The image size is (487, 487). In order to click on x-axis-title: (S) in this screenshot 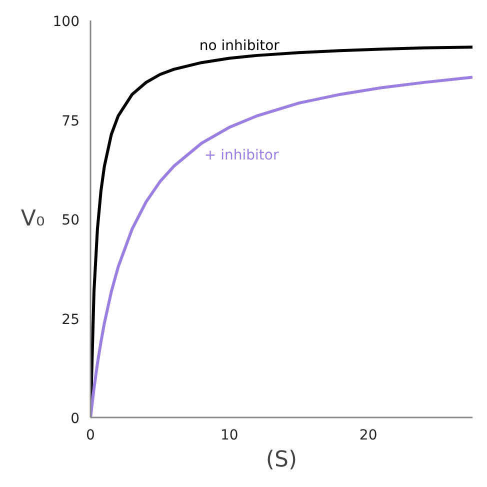, I will do `click(282, 460)`.